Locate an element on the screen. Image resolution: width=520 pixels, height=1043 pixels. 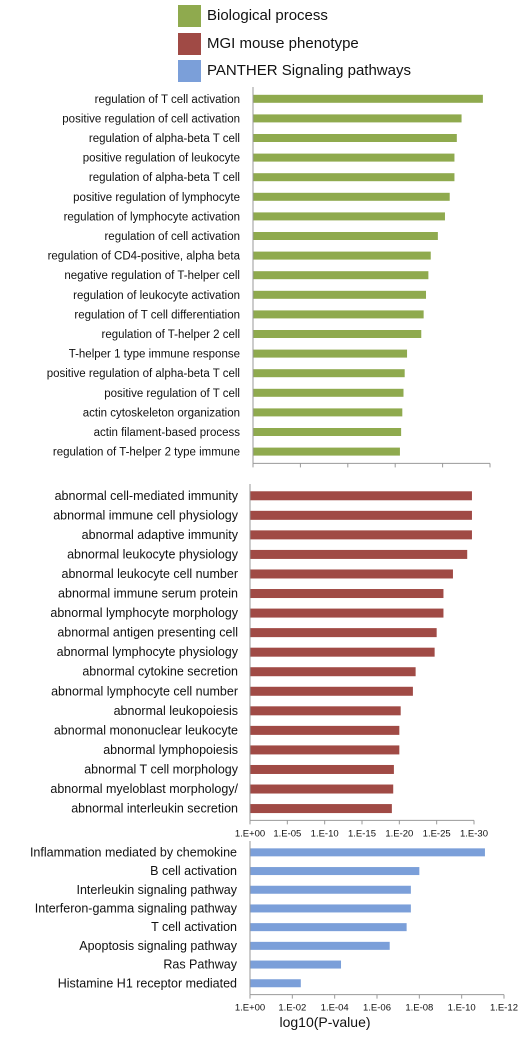
category-label: regulation of leukocyte activation is located at coordinates (156, 296).